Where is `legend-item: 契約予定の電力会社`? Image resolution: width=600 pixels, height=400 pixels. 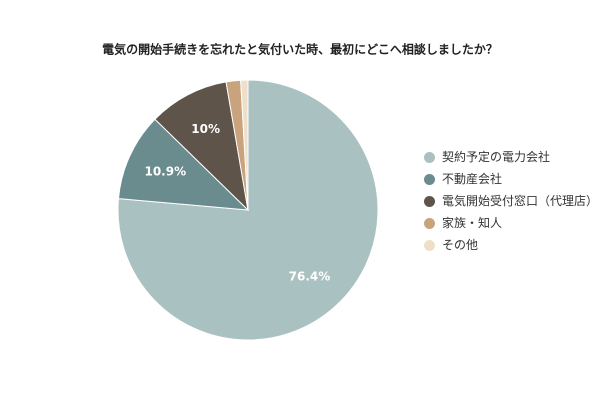
legend-item: 契約予定の電力会社 is located at coordinates (509, 157).